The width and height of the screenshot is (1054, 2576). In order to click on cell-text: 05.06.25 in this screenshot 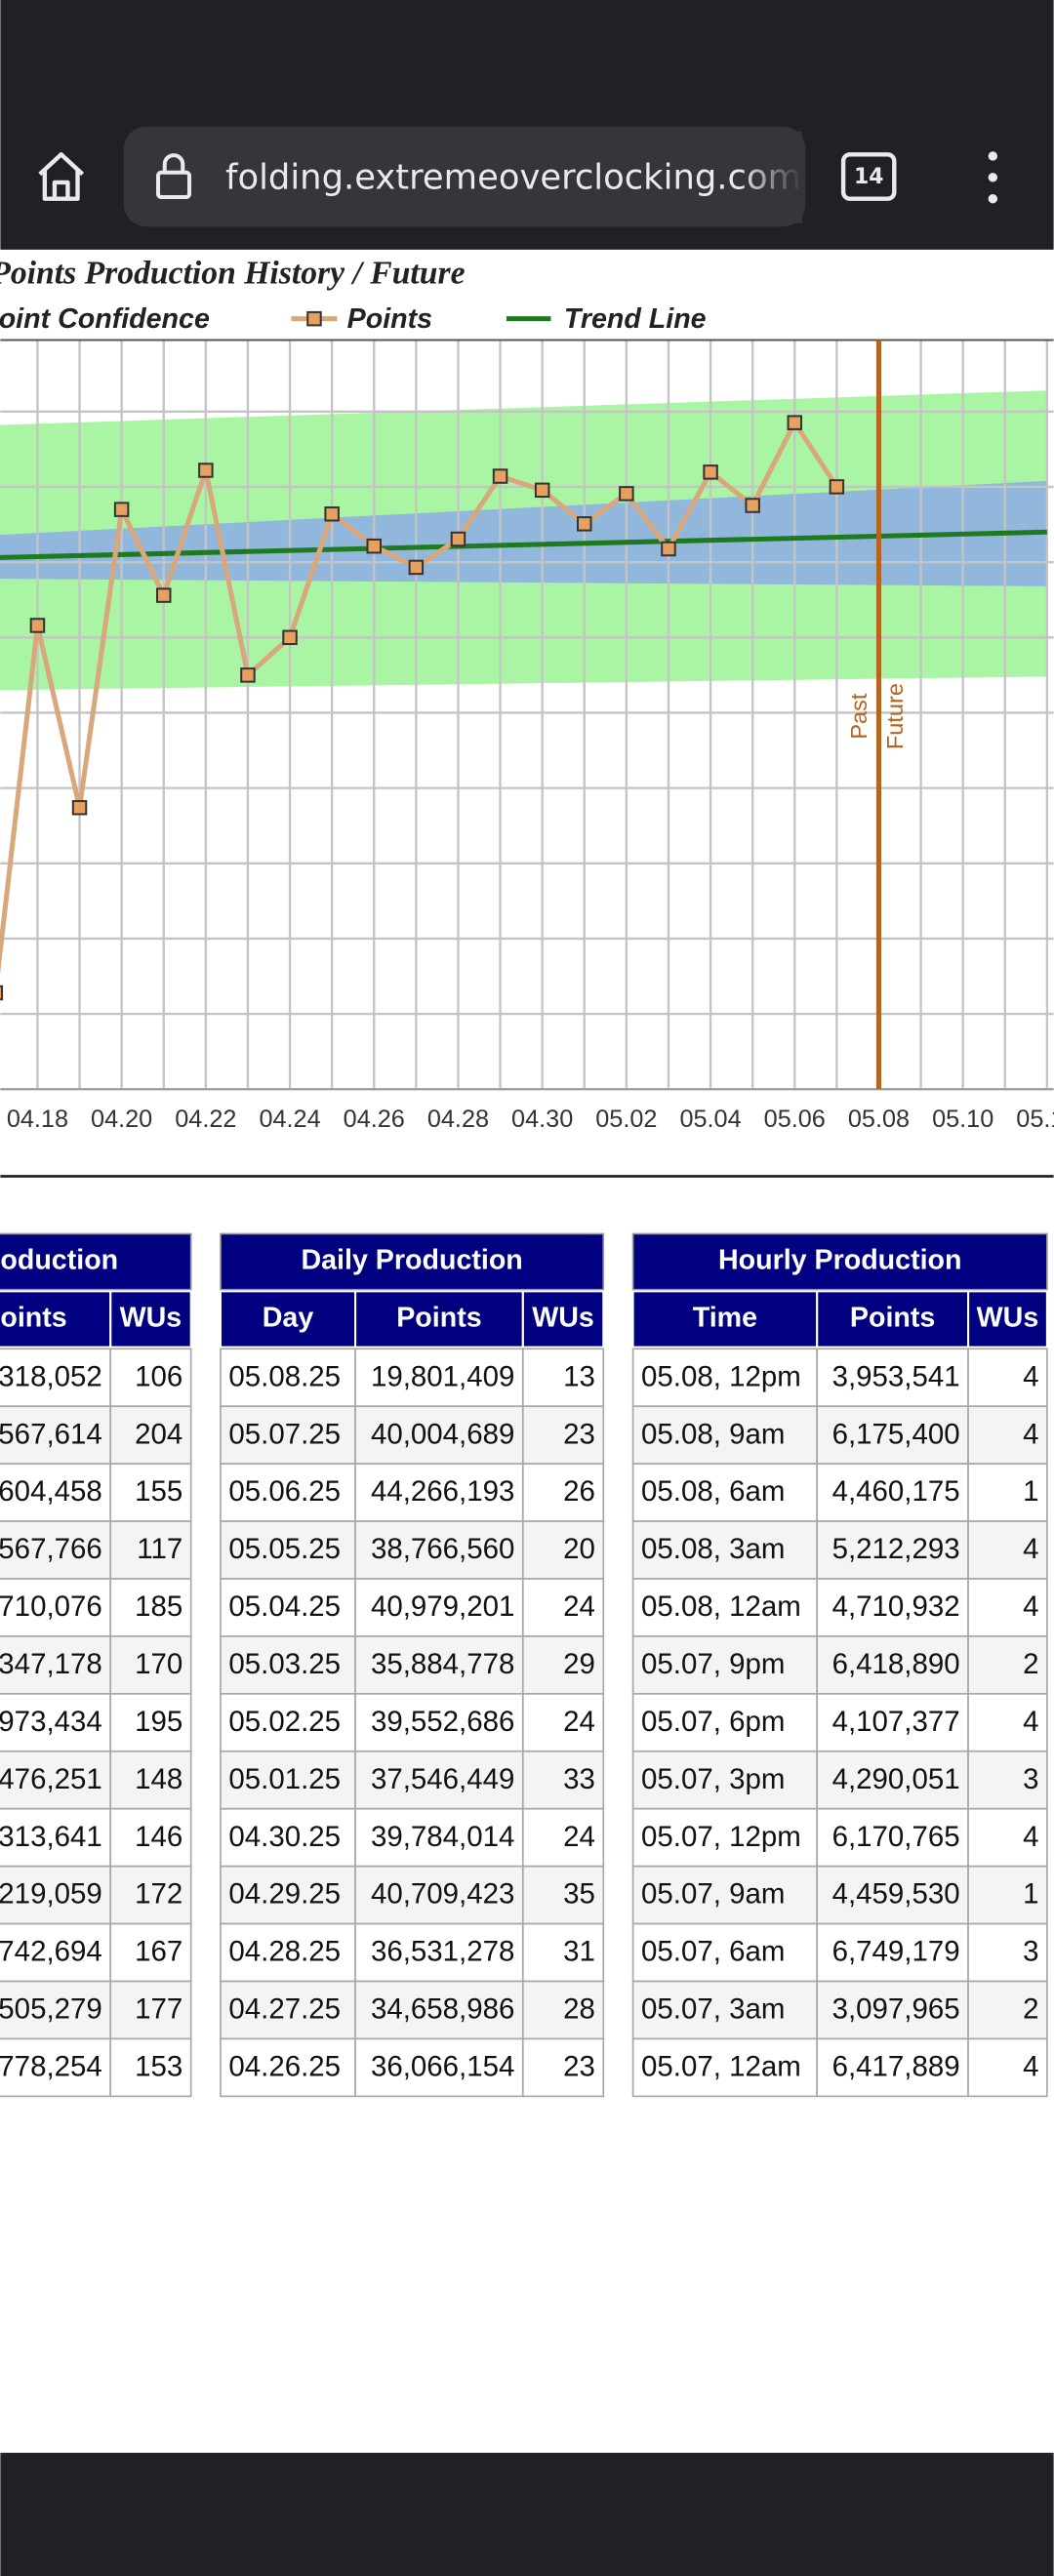, I will do `click(284, 1491)`.